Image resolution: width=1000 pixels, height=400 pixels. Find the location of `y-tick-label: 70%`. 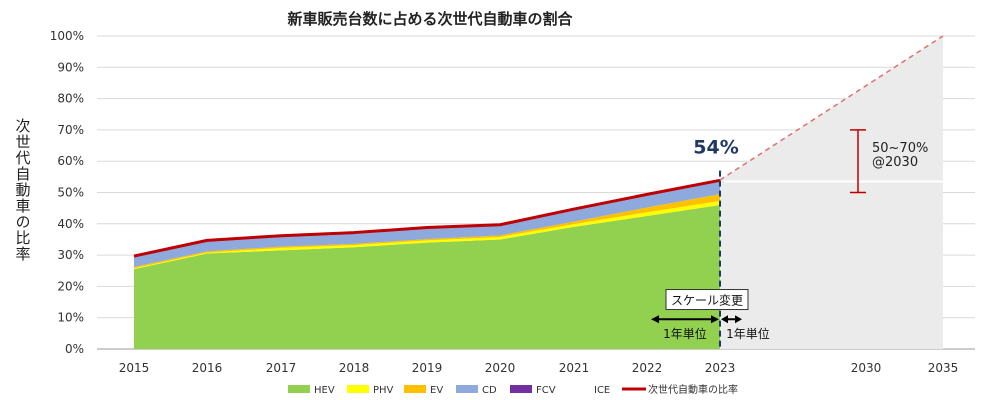

y-tick-label: 70% is located at coordinates (70, 130).